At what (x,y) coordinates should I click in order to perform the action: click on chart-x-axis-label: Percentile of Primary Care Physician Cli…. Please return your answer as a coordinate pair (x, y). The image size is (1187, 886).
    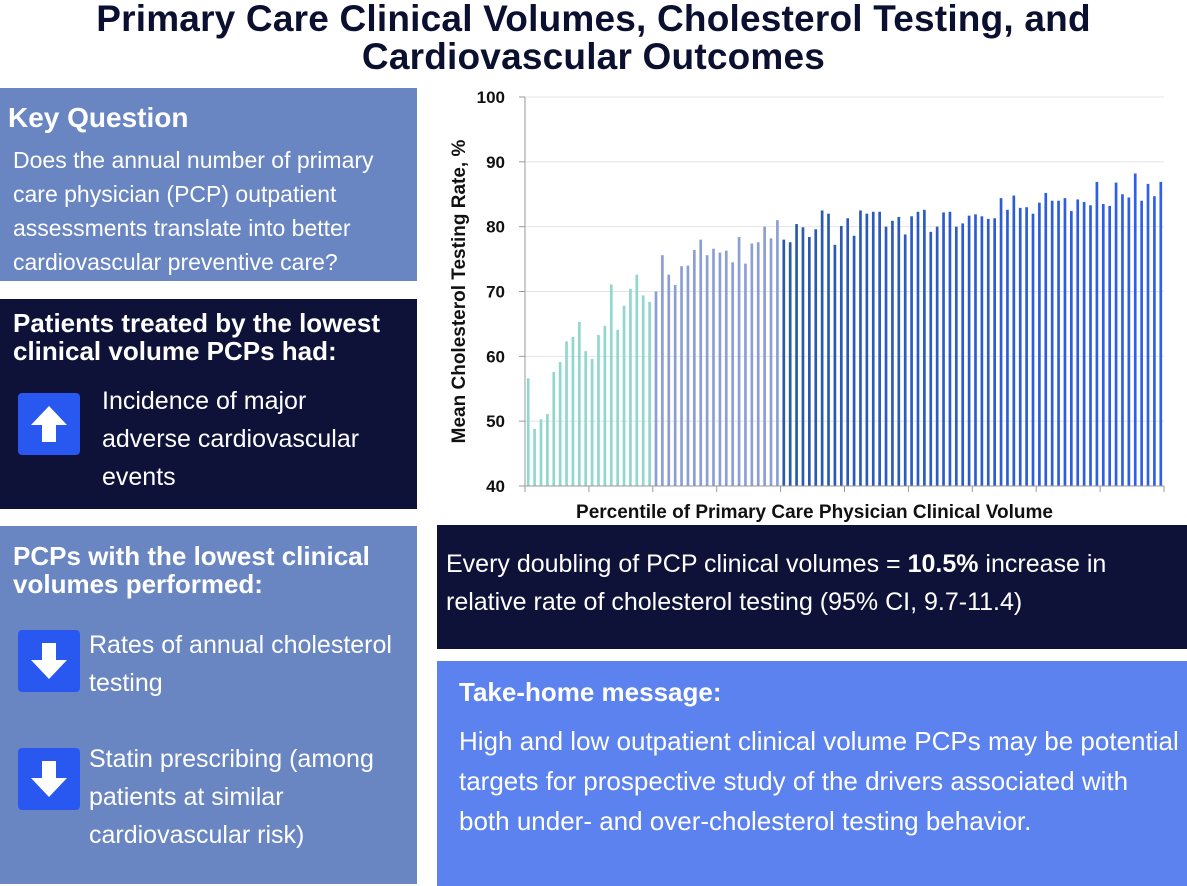
    Looking at the image, I should click on (814, 512).